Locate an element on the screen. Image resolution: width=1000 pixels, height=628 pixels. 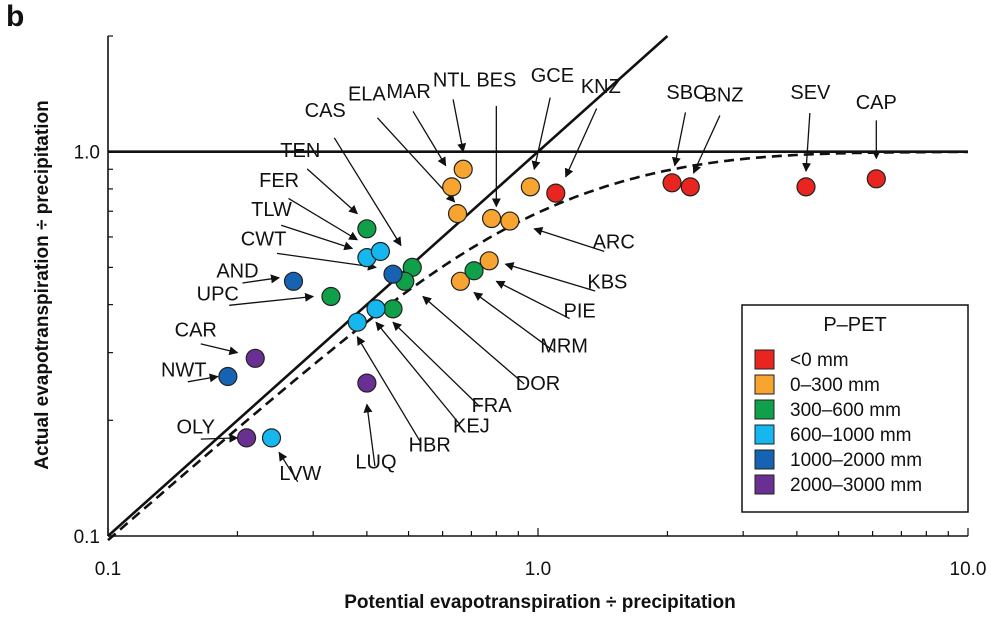
site-label: NWT is located at coordinates (184, 371).